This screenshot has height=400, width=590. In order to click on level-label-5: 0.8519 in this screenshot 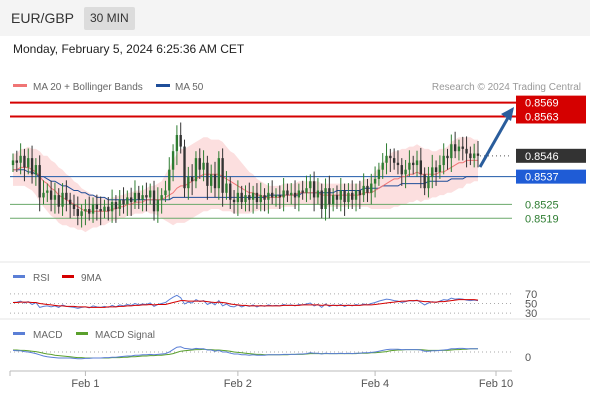, I will do `click(542, 219)`.